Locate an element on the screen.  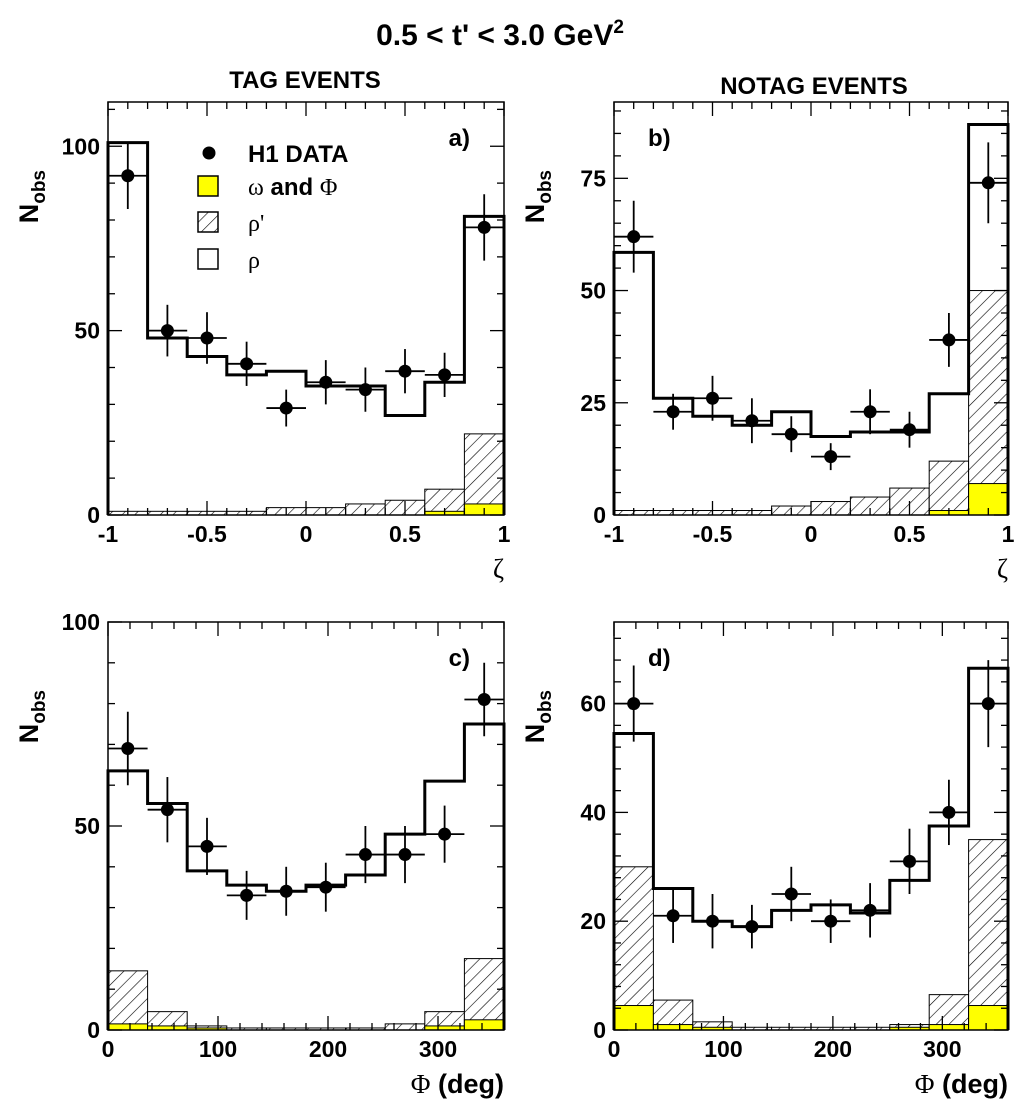
legend-marker-rhoprime is located at coordinates (208, 222).